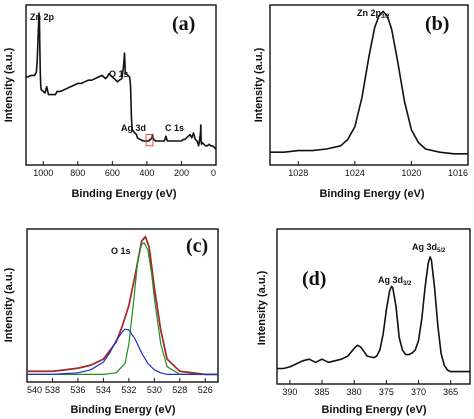  Describe the element at coordinates (133, 128) in the screenshot. I see `panel-a-annotation-ag3d: Ag 3d` at that location.